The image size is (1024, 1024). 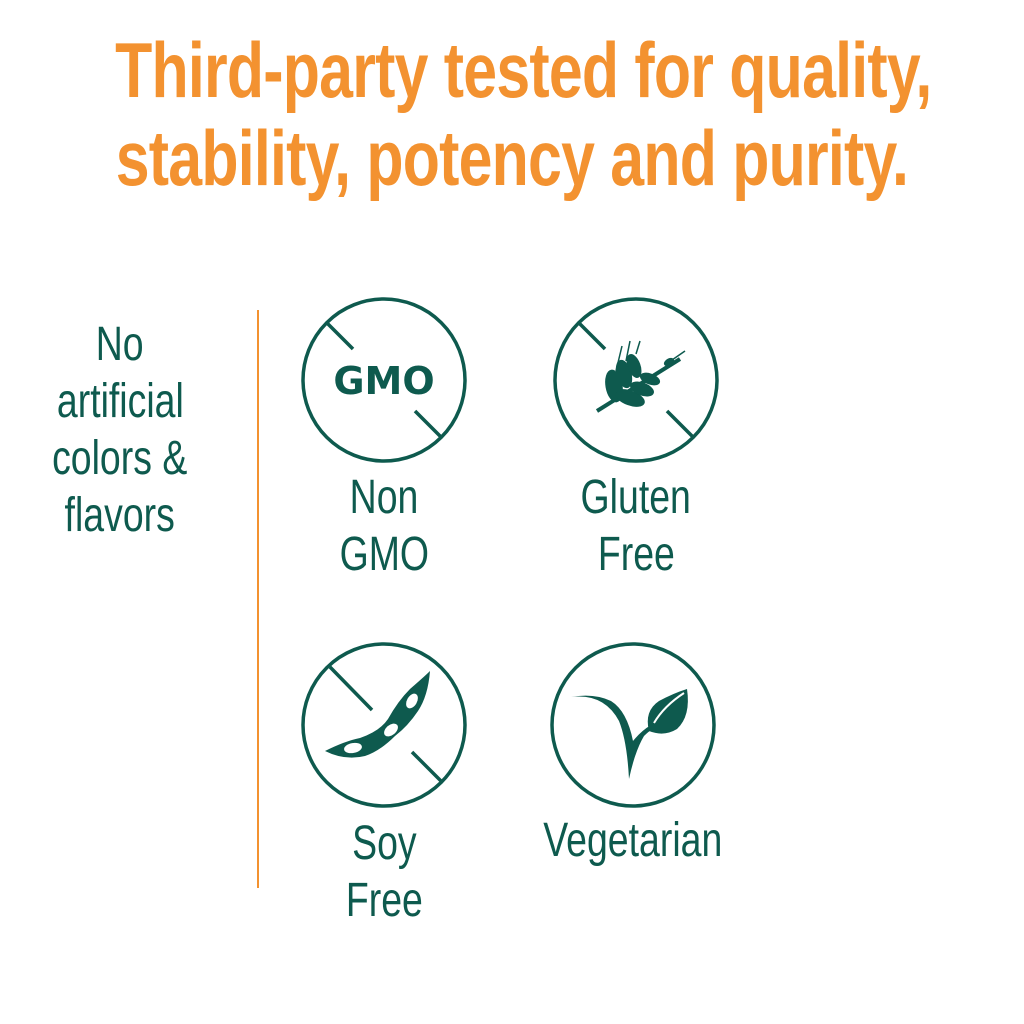 I want to click on badge-label-line: Non, so click(x=384, y=497).